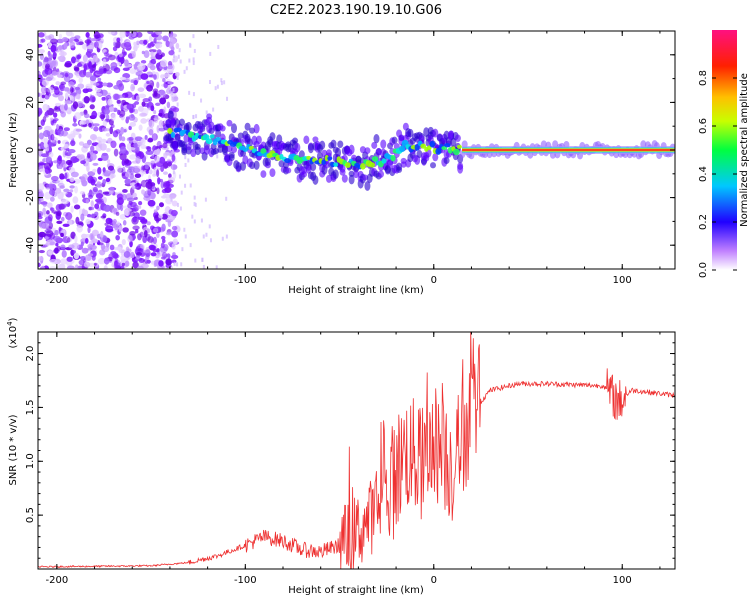  What do you see at coordinates (56, 280) in the screenshot?
I see `x-tick-label: -200` at bounding box center [56, 280].